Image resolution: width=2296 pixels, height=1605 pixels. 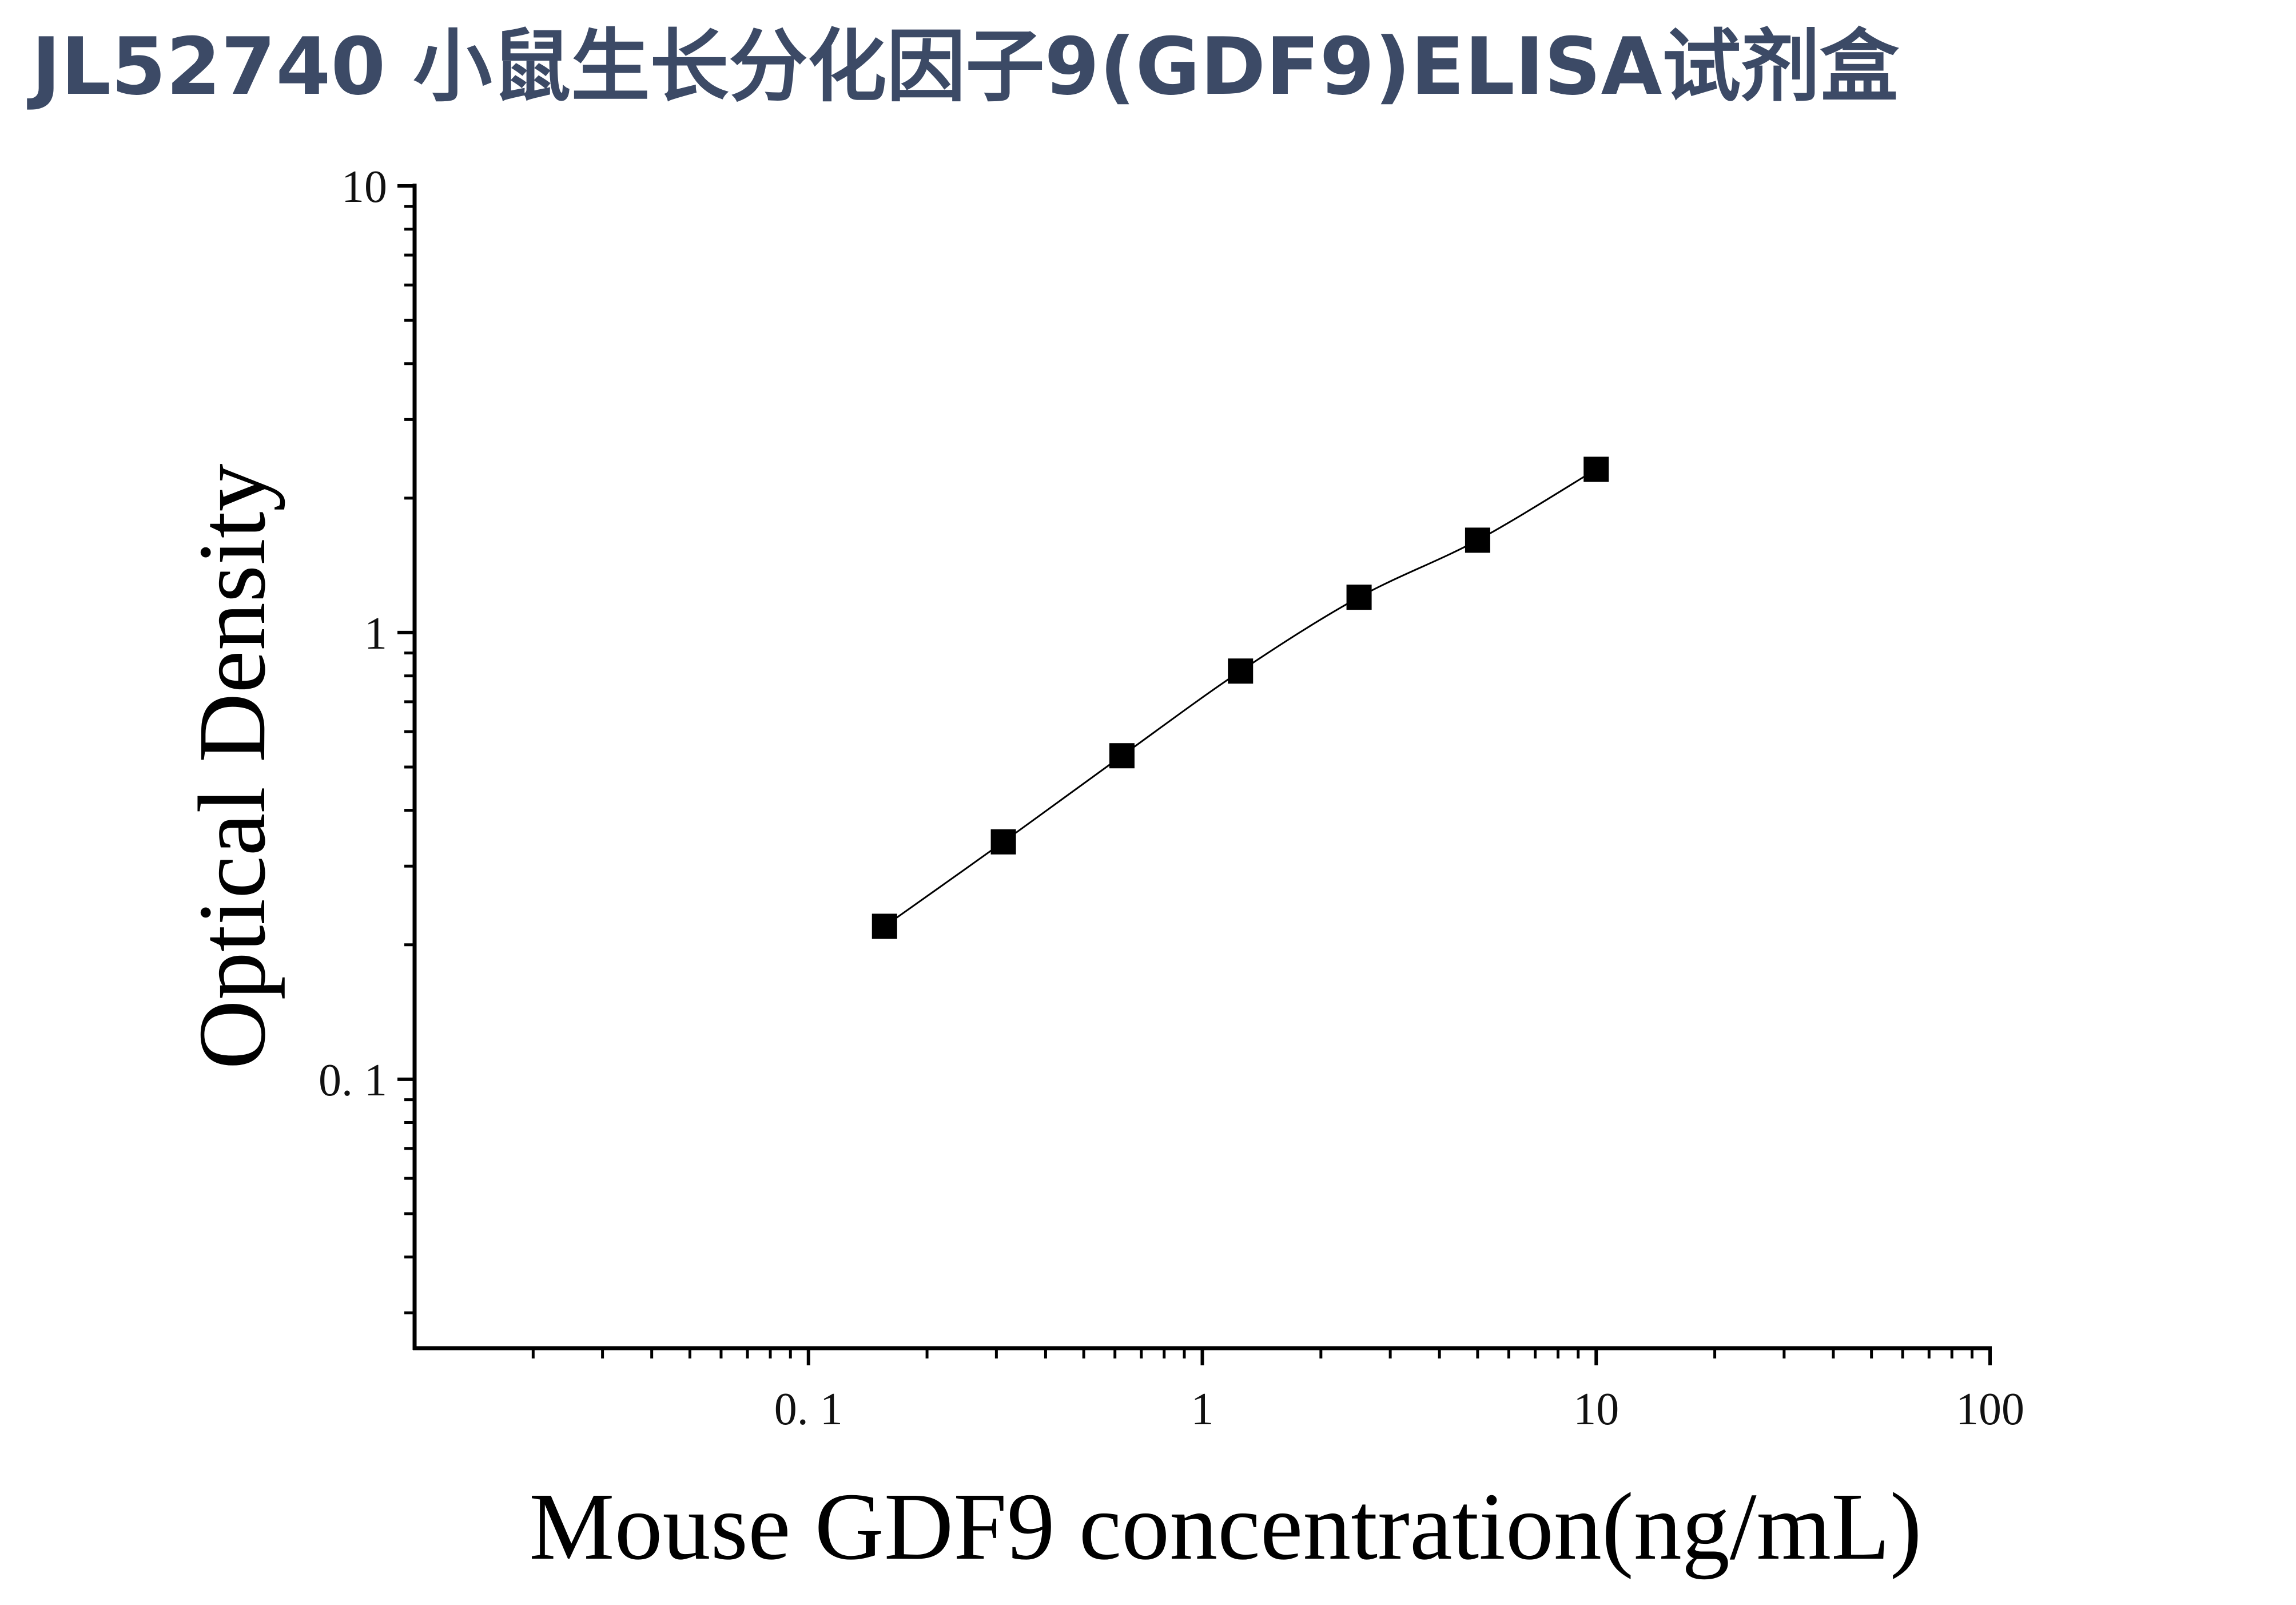 What do you see at coordinates (1596, 1409) in the screenshot?
I see `x-tick-label: 10` at bounding box center [1596, 1409].